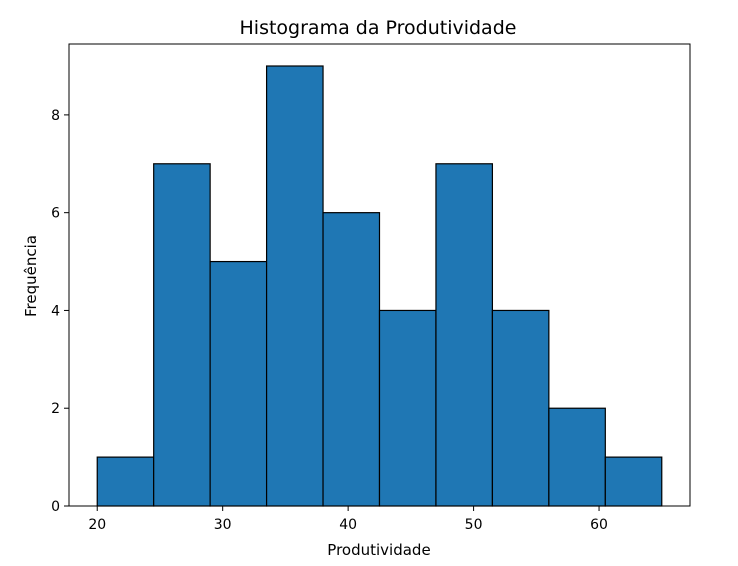  I want to click on x-tick-label: 50, so click(474, 525).